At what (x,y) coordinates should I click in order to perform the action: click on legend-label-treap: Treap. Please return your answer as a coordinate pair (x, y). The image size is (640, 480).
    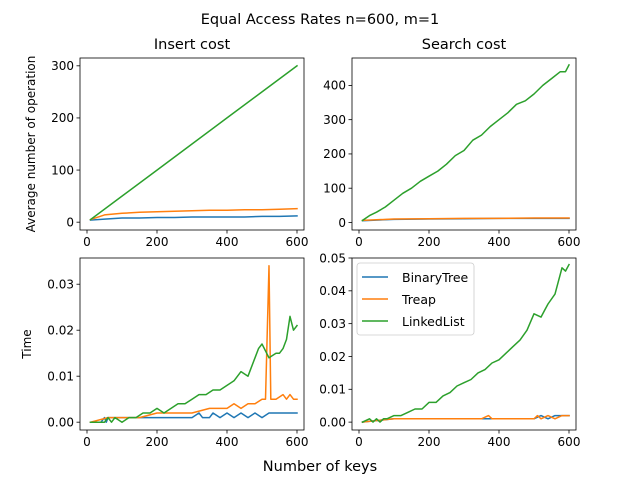
    Looking at the image, I should click on (418, 299).